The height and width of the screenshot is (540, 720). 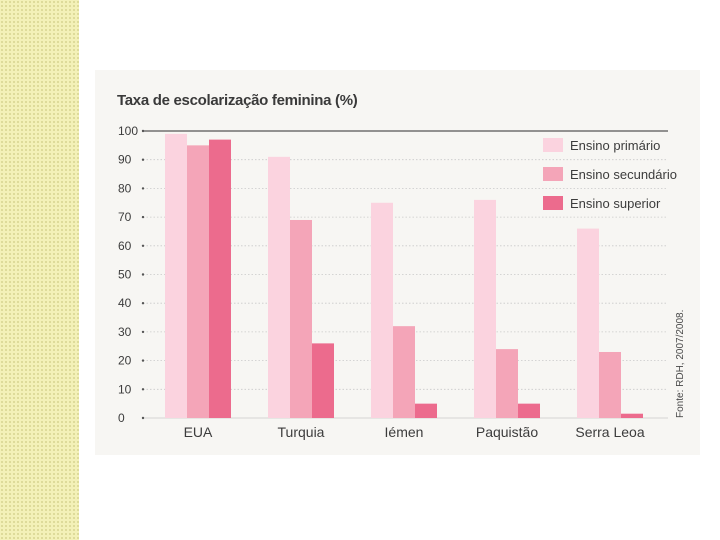 I want to click on category-label: EUA, so click(x=198, y=432).